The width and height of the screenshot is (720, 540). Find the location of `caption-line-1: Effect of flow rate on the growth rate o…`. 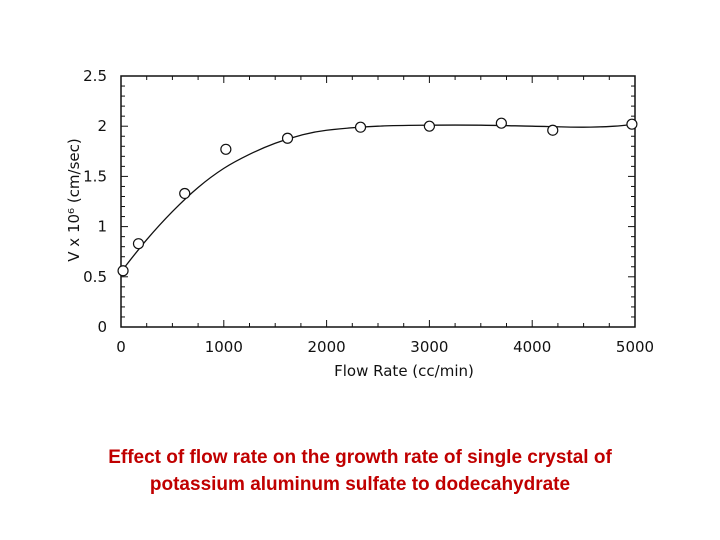

caption-line-1: Effect of flow rate on the growth rate o… is located at coordinates (360, 457).